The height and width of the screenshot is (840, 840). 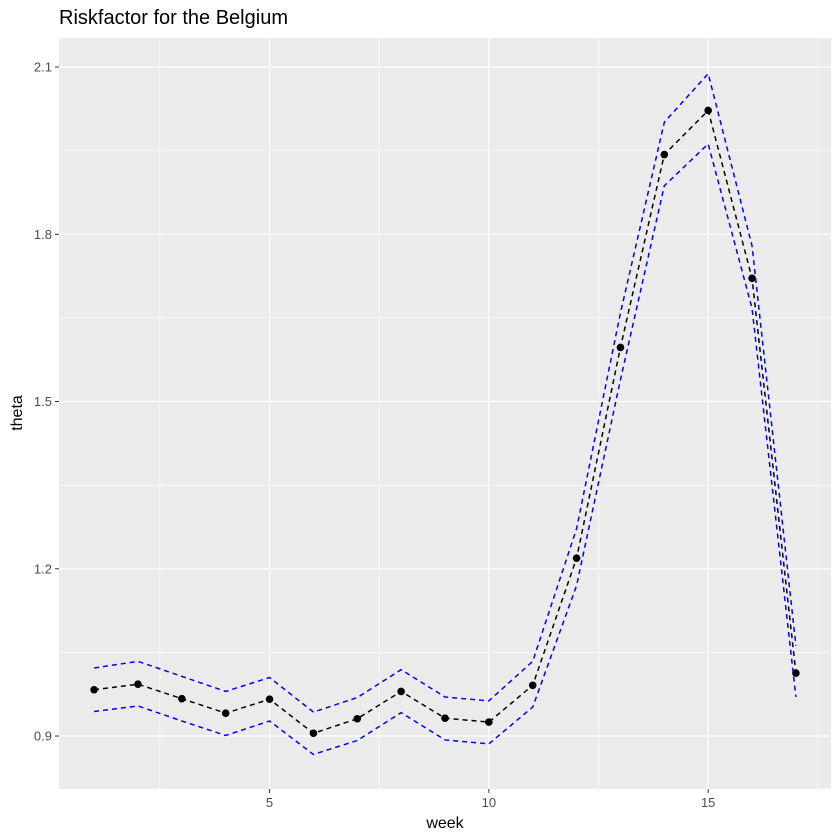 What do you see at coordinates (269, 802) in the screenshot?
I see `x-tick-label: 5` at bounding box center [269, 802].